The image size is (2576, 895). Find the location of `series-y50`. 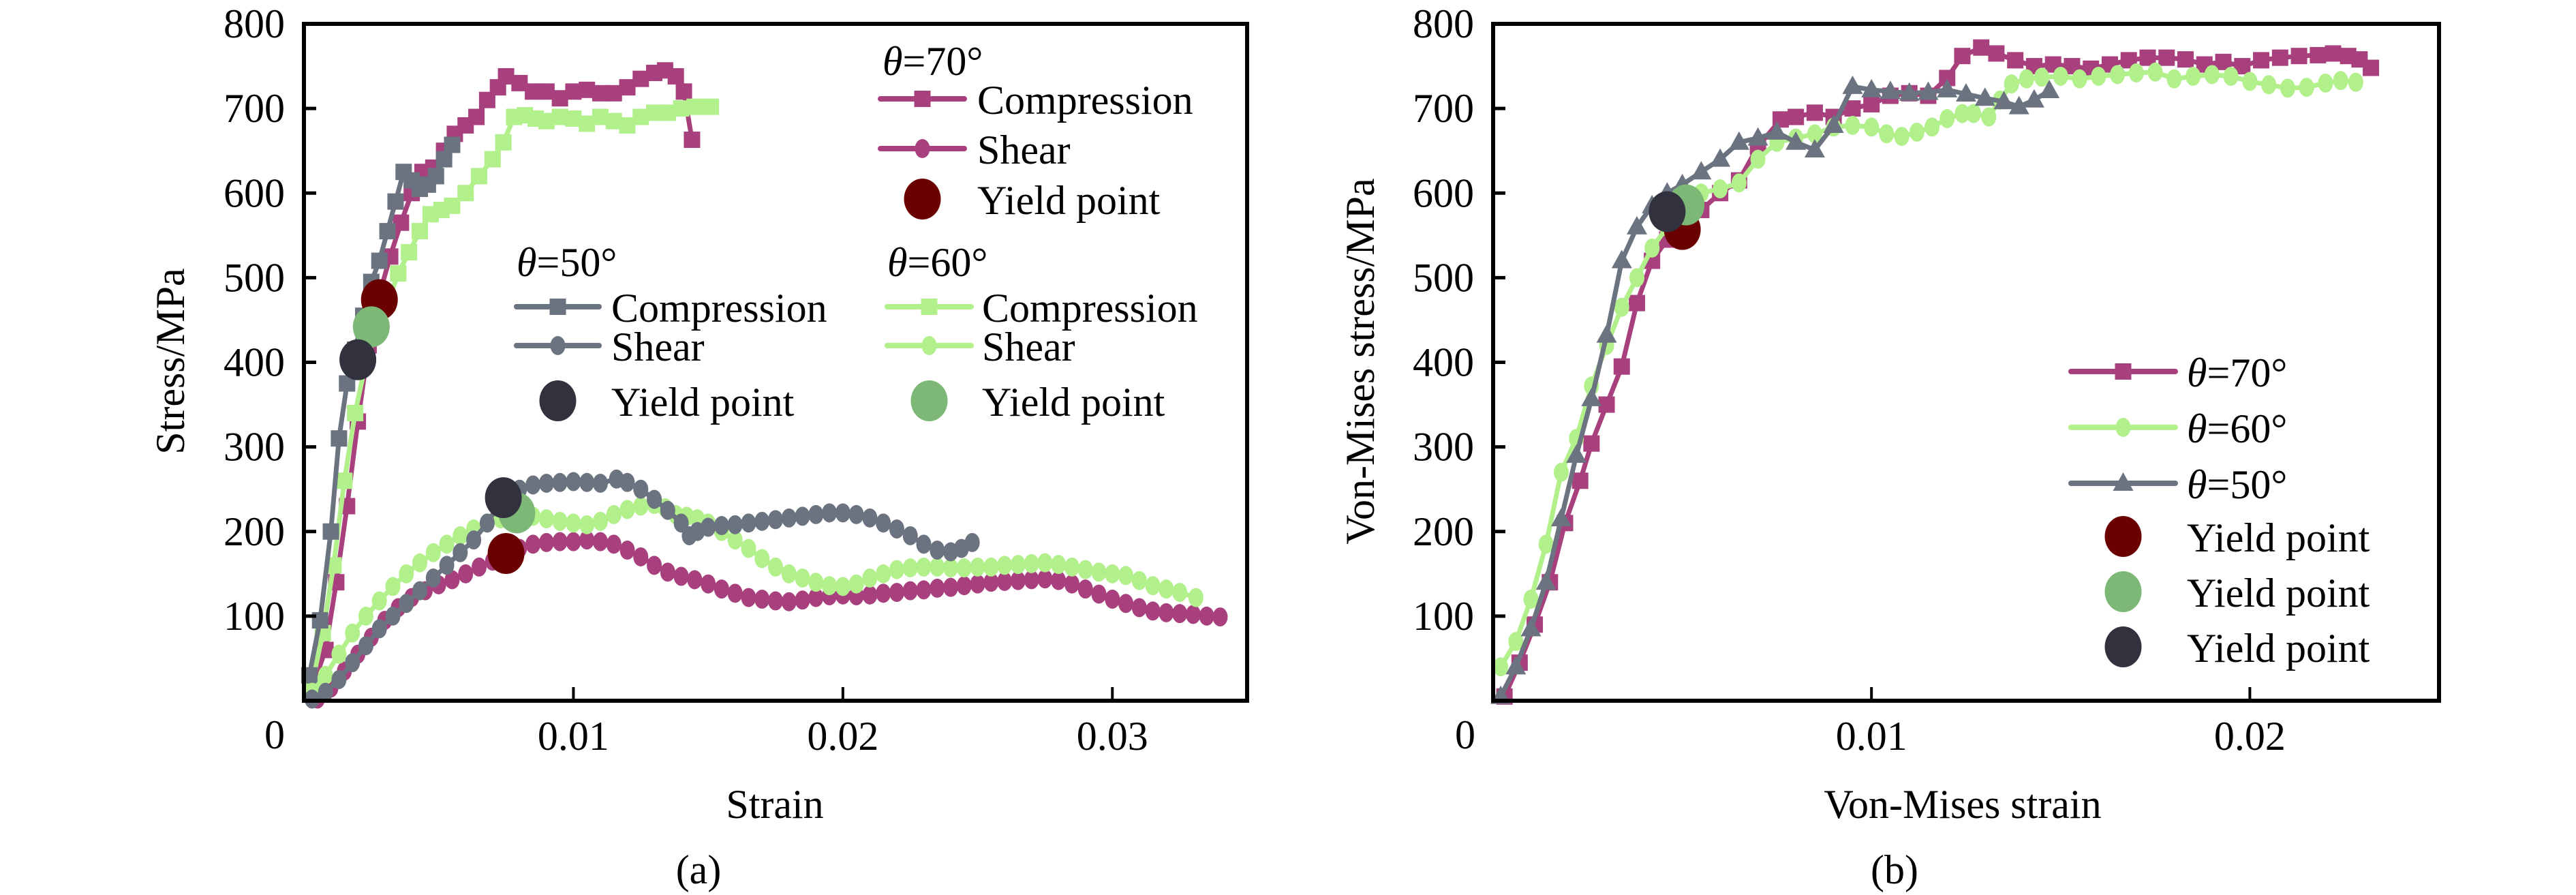

series-y50 is located at coordinates (430, 429).